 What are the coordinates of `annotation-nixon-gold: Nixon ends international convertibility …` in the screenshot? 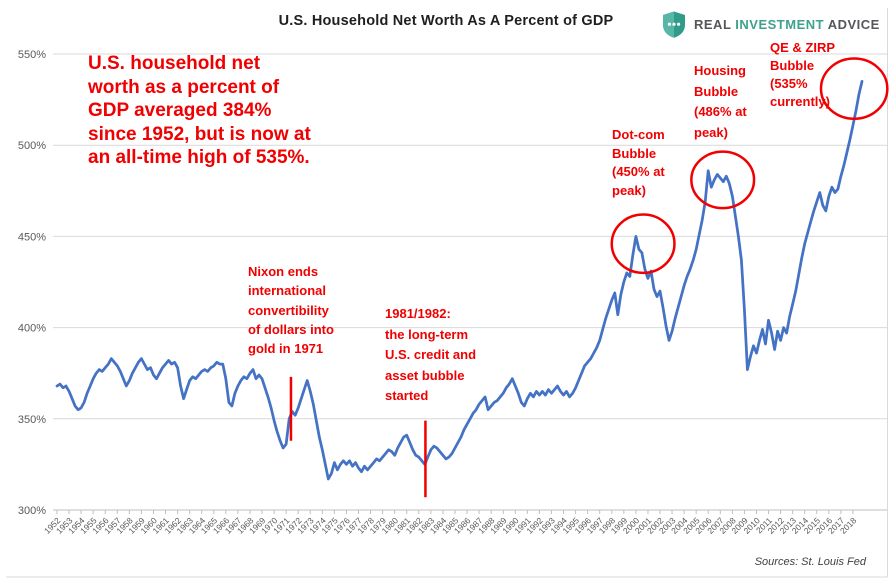 It's located at (291, 310).